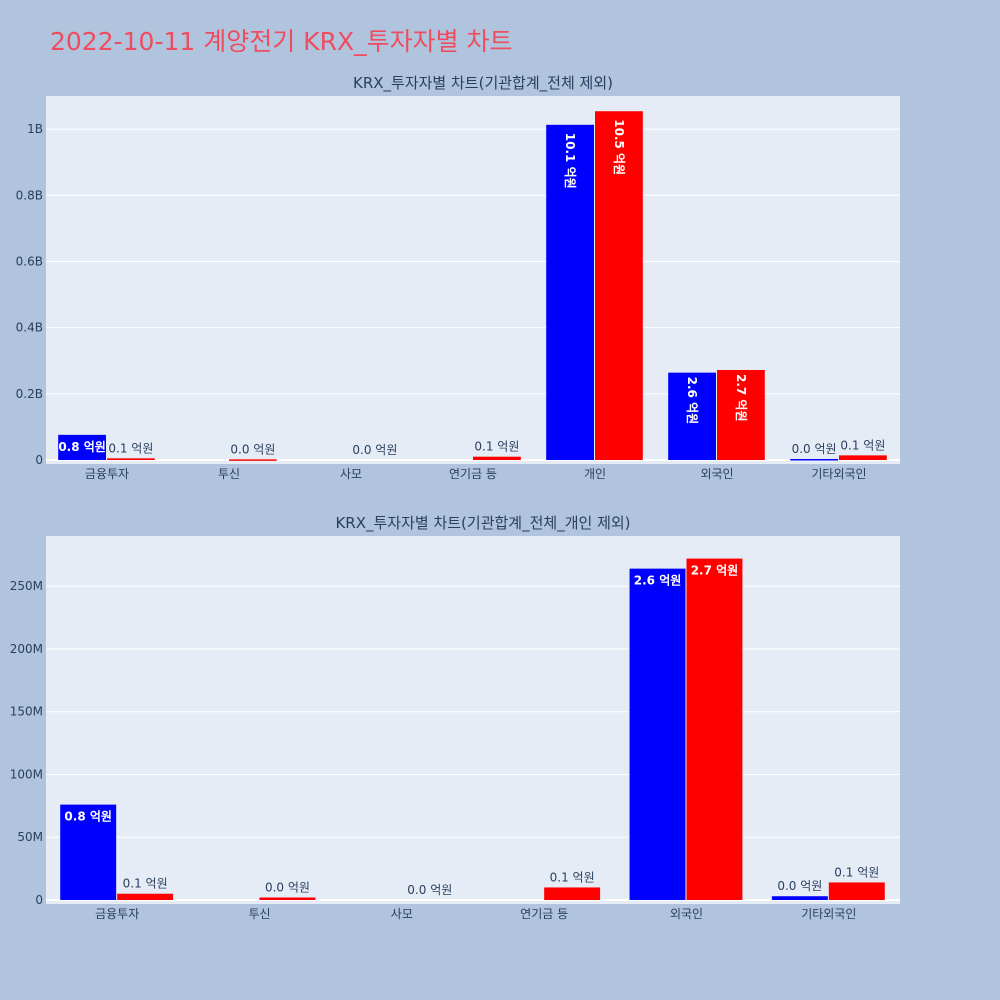 The image size is (1000, 1000). What do you see at coordinates (29, 394) in the screenshot?
I see `y-tick-label: 0.2B` at bounding box center [29, 394].